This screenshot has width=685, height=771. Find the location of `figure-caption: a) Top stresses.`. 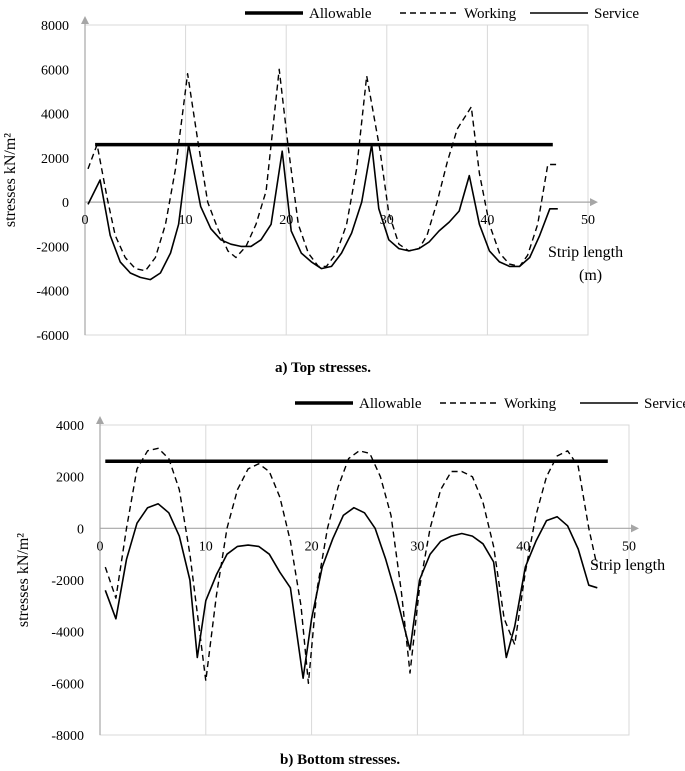

figure-caption: a) Top stresses. is located at coordinates (323, 368).